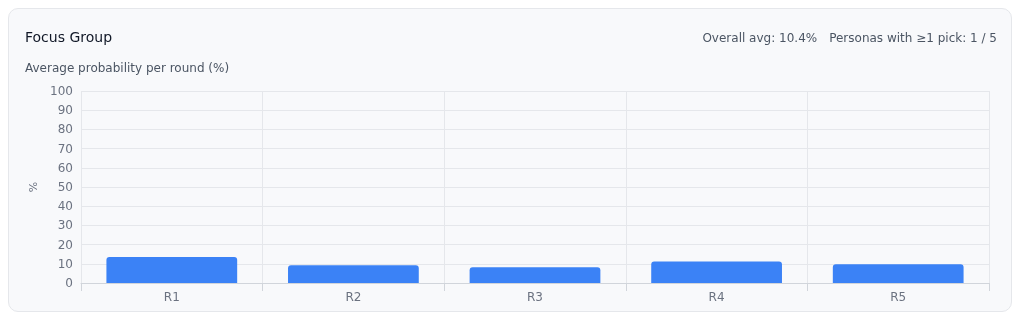  Describe the element at coordinates (127, 68) in the screenshot. I see `chart-subtitle: Average probability per round (%)` at that location.